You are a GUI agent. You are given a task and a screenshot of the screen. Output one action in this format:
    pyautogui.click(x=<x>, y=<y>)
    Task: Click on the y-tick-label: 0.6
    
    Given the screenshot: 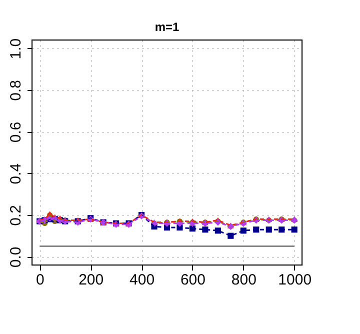 What is the action you would take?
    pyautogui.click(x=16, y=132)
    